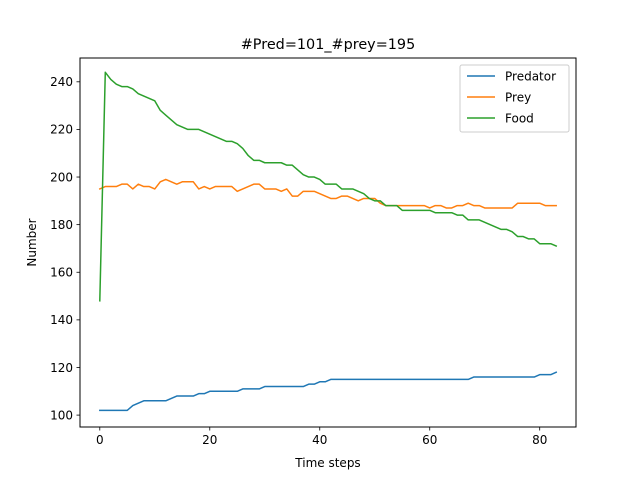 This screenshot has height=480, width=640. What do you see at coordinates (61, 130) in the screenshot?
I see `y-tick-label: 220` at bounding box center [61, 130].